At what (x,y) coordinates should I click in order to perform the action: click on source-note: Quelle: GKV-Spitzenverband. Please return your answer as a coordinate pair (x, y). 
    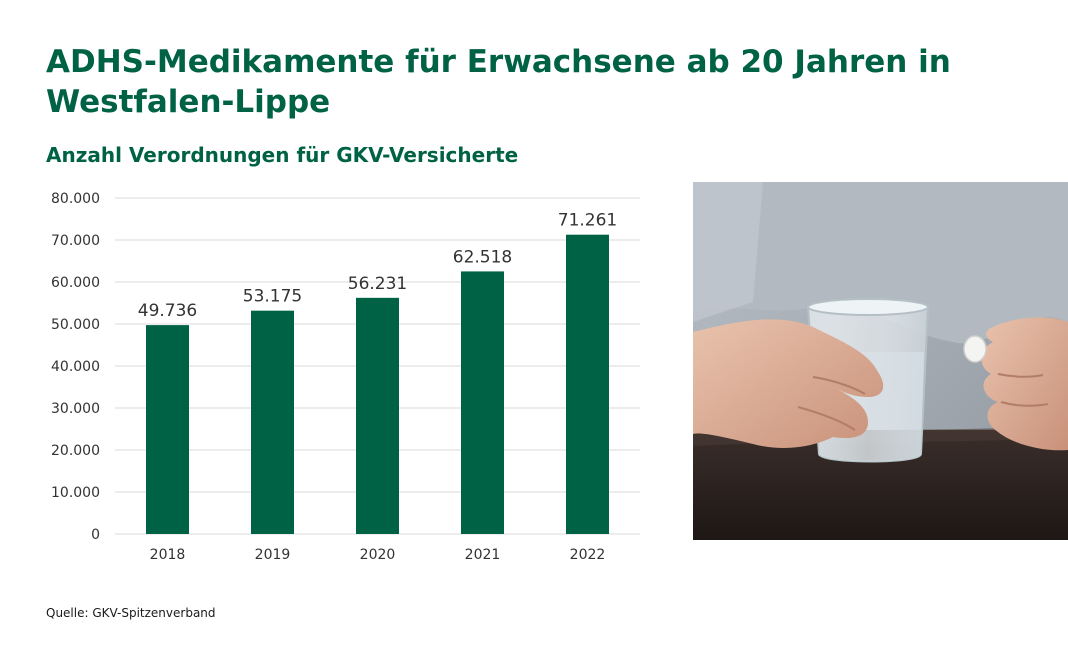
    Looking at the image, I should click on (131, 613).